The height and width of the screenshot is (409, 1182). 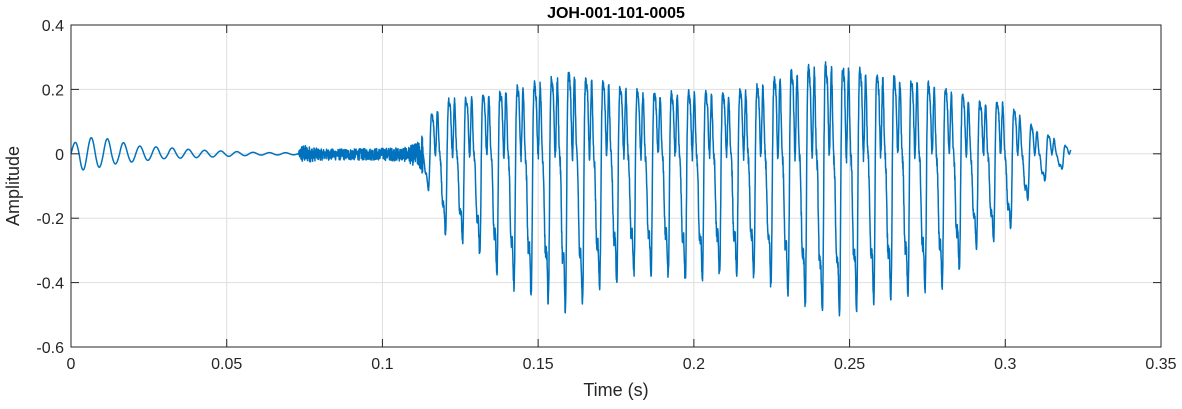 What do you see at coordinates (615, 390) in the screenshot?
I see `x-axis-label: Time (s)` at bounding box center [615, 390].